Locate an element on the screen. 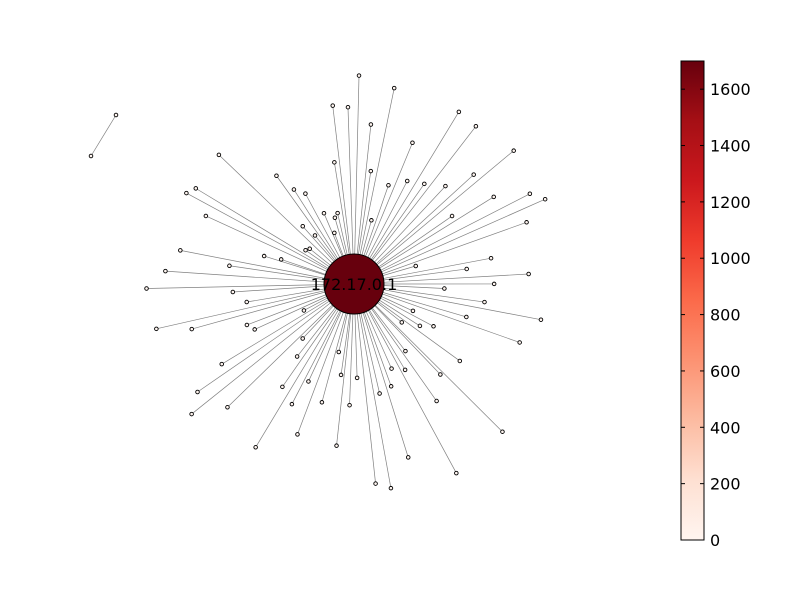 The image size is (800, 600). colorbar: 0 200 400 600 800 1000 1200 1400 1600 is located at coordinates (715, 305).